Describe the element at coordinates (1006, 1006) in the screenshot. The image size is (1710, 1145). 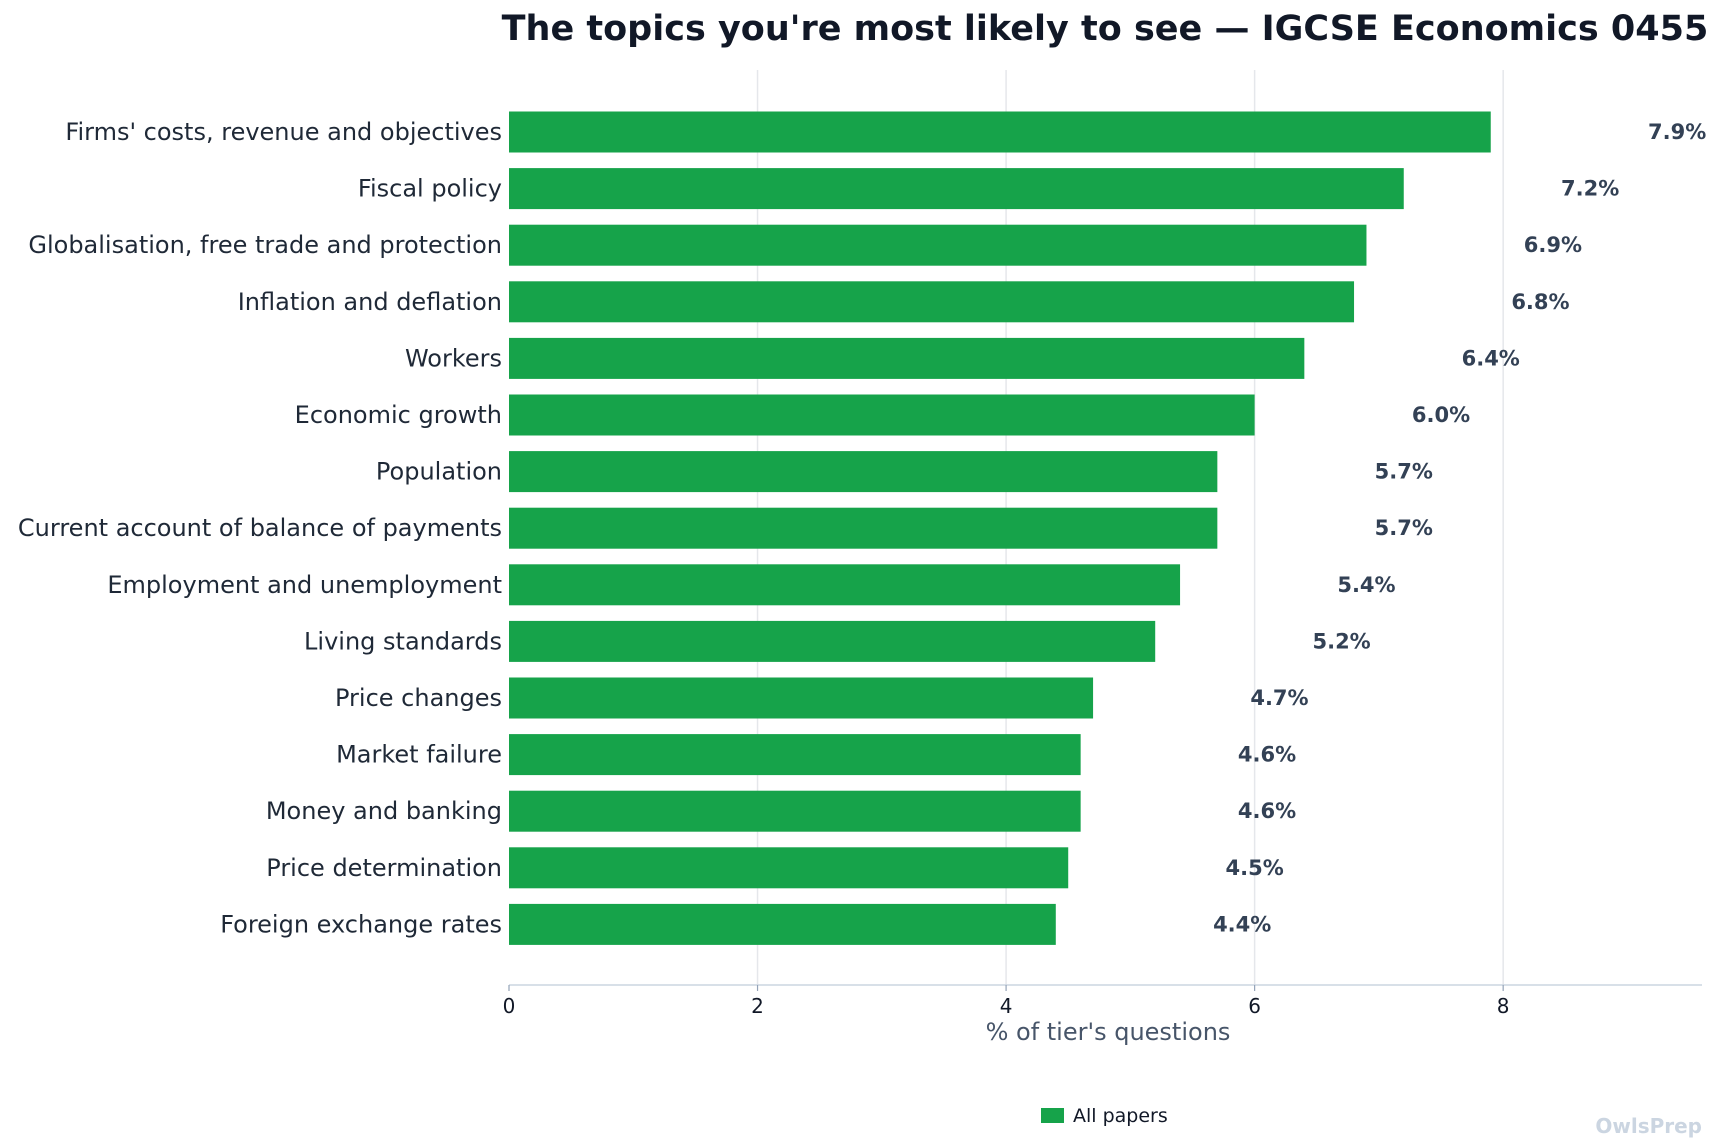
I see `x-tick-label: 4` at that location.